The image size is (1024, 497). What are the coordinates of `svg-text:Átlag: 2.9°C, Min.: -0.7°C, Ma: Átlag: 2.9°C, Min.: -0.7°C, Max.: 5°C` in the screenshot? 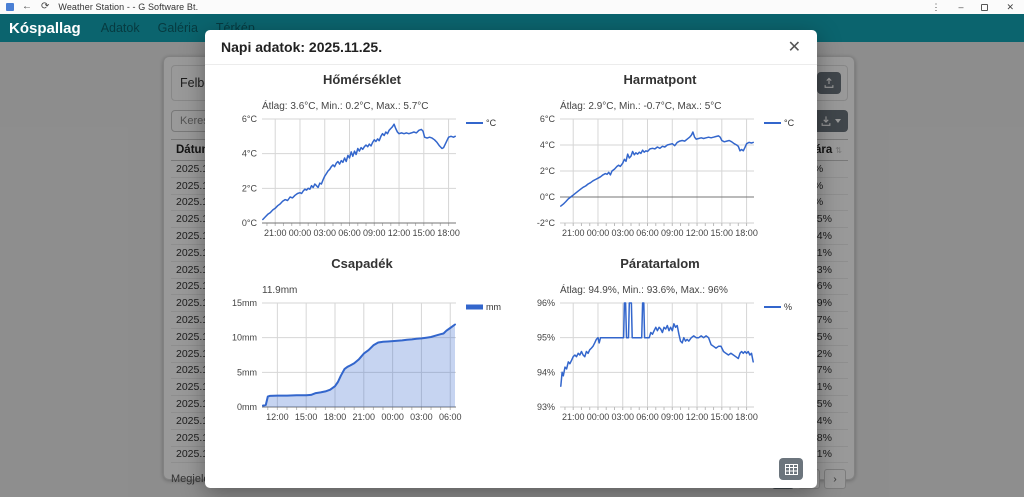 It's located at (641, 105).